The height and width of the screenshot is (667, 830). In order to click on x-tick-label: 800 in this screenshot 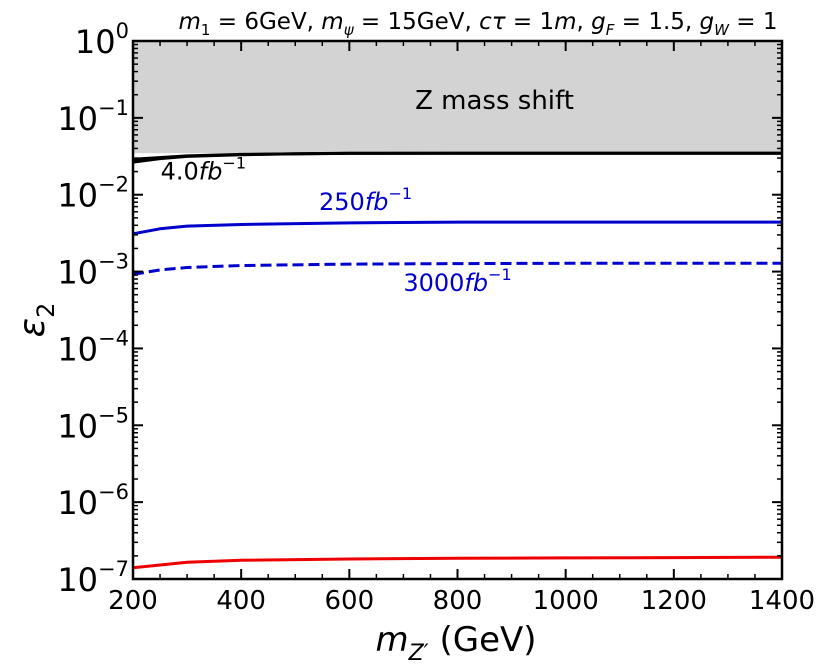, I will do `click(458, 601)`.